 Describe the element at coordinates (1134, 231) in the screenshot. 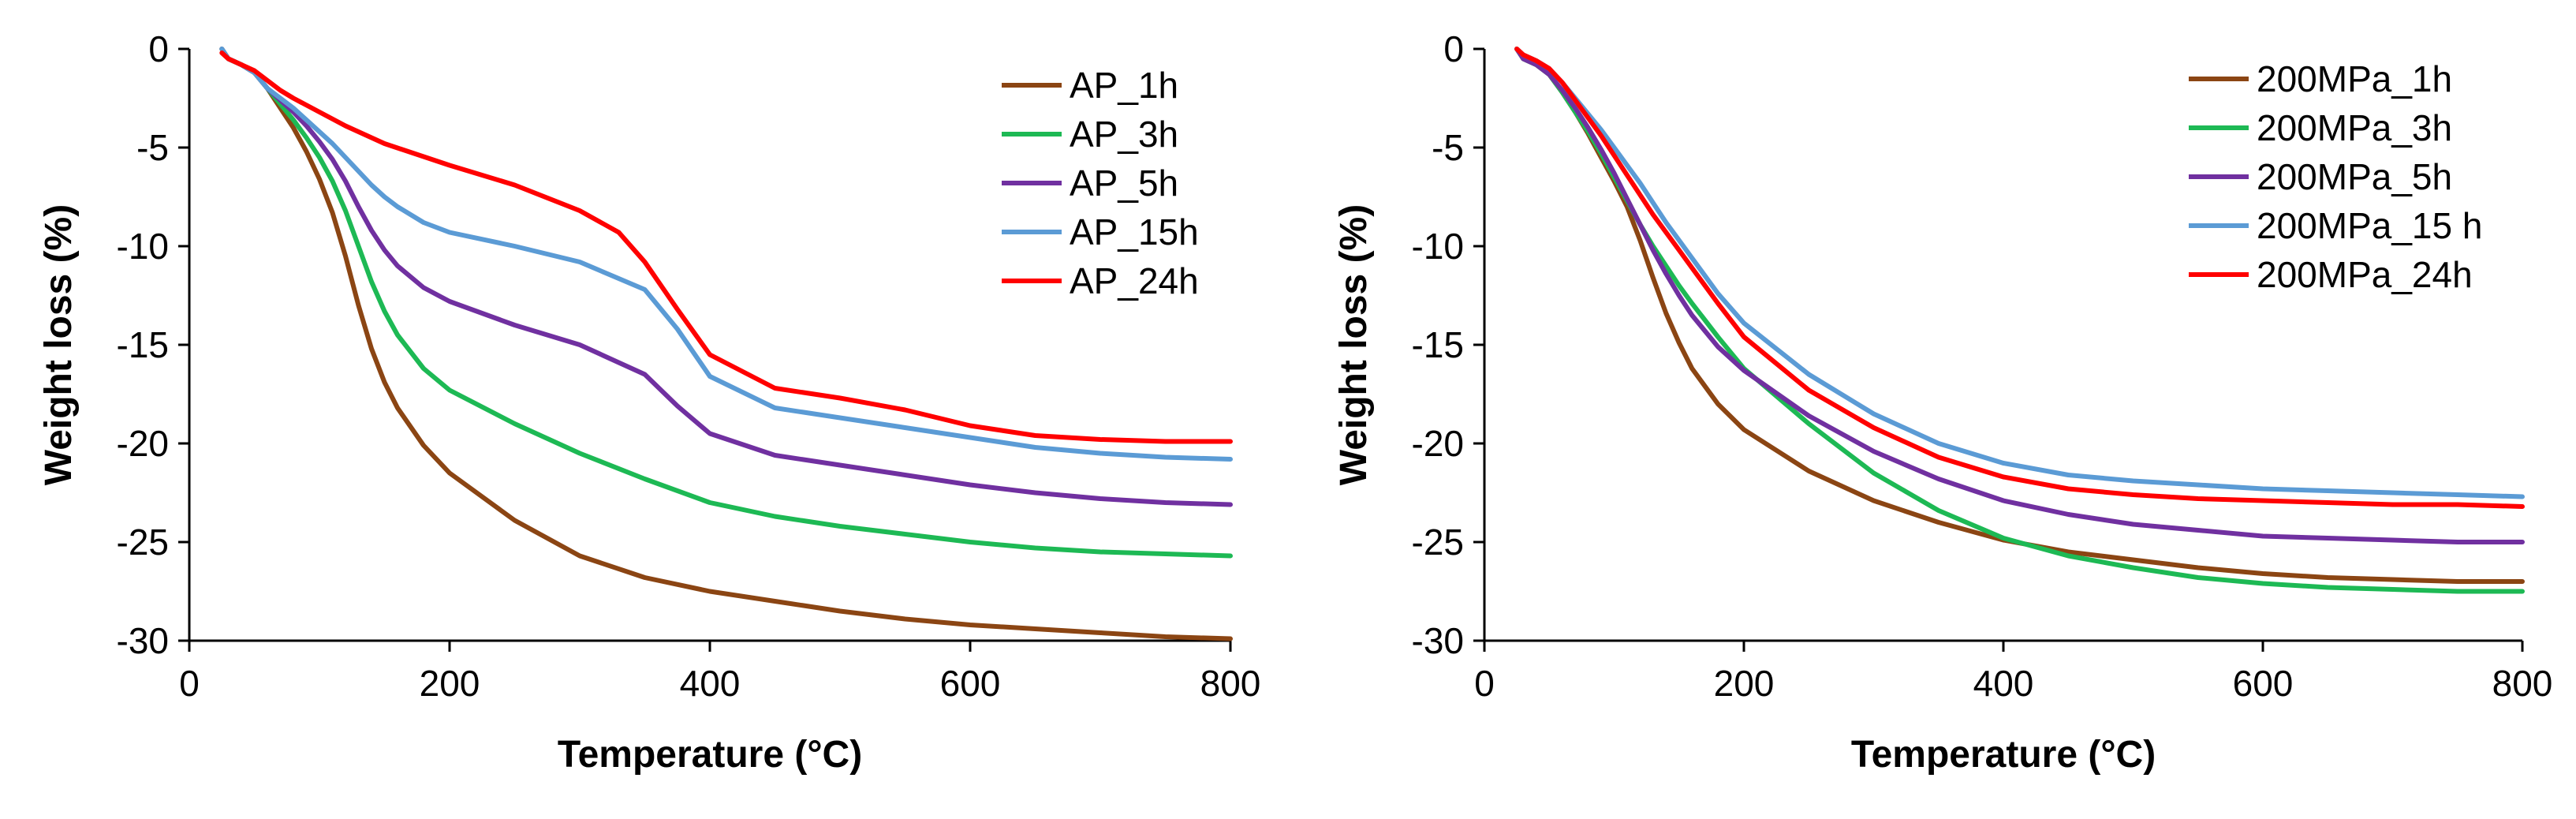

I see `legend-label: AP_15h` at that location.